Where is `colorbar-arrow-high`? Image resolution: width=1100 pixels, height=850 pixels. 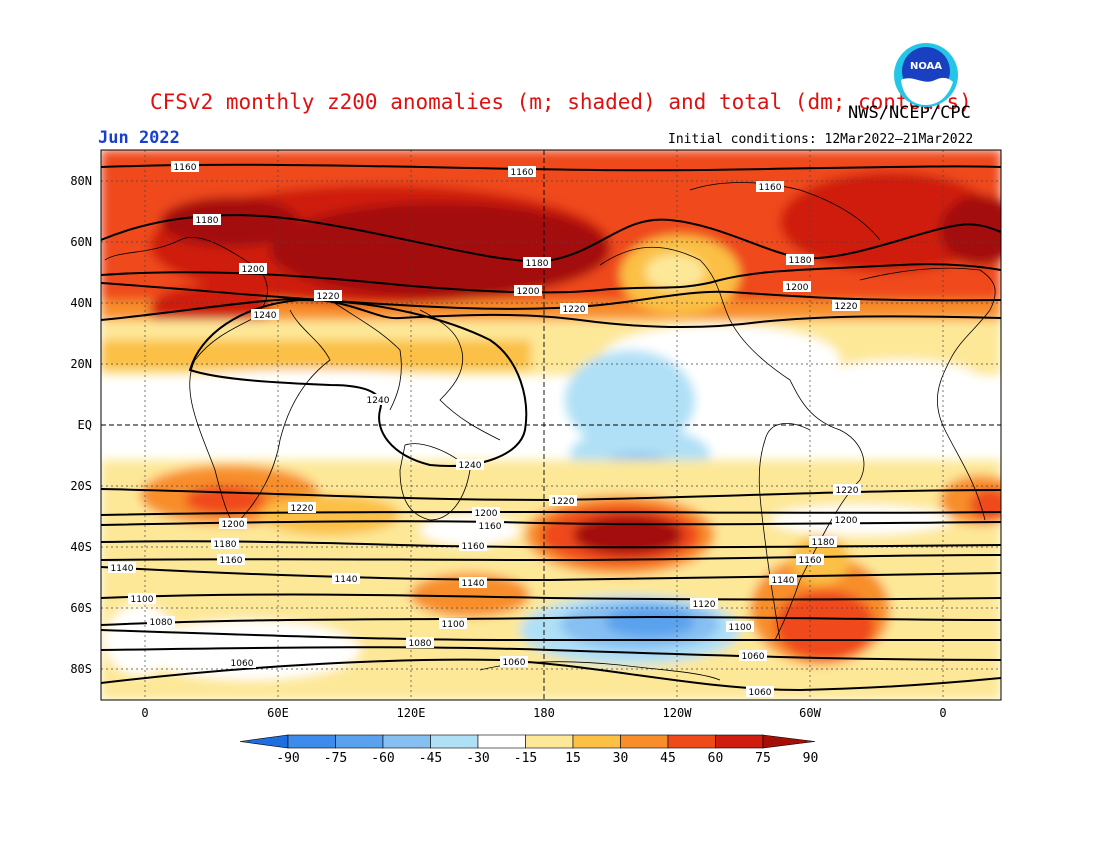
colorbar-arrow-high is located at coordinates (789, 741).